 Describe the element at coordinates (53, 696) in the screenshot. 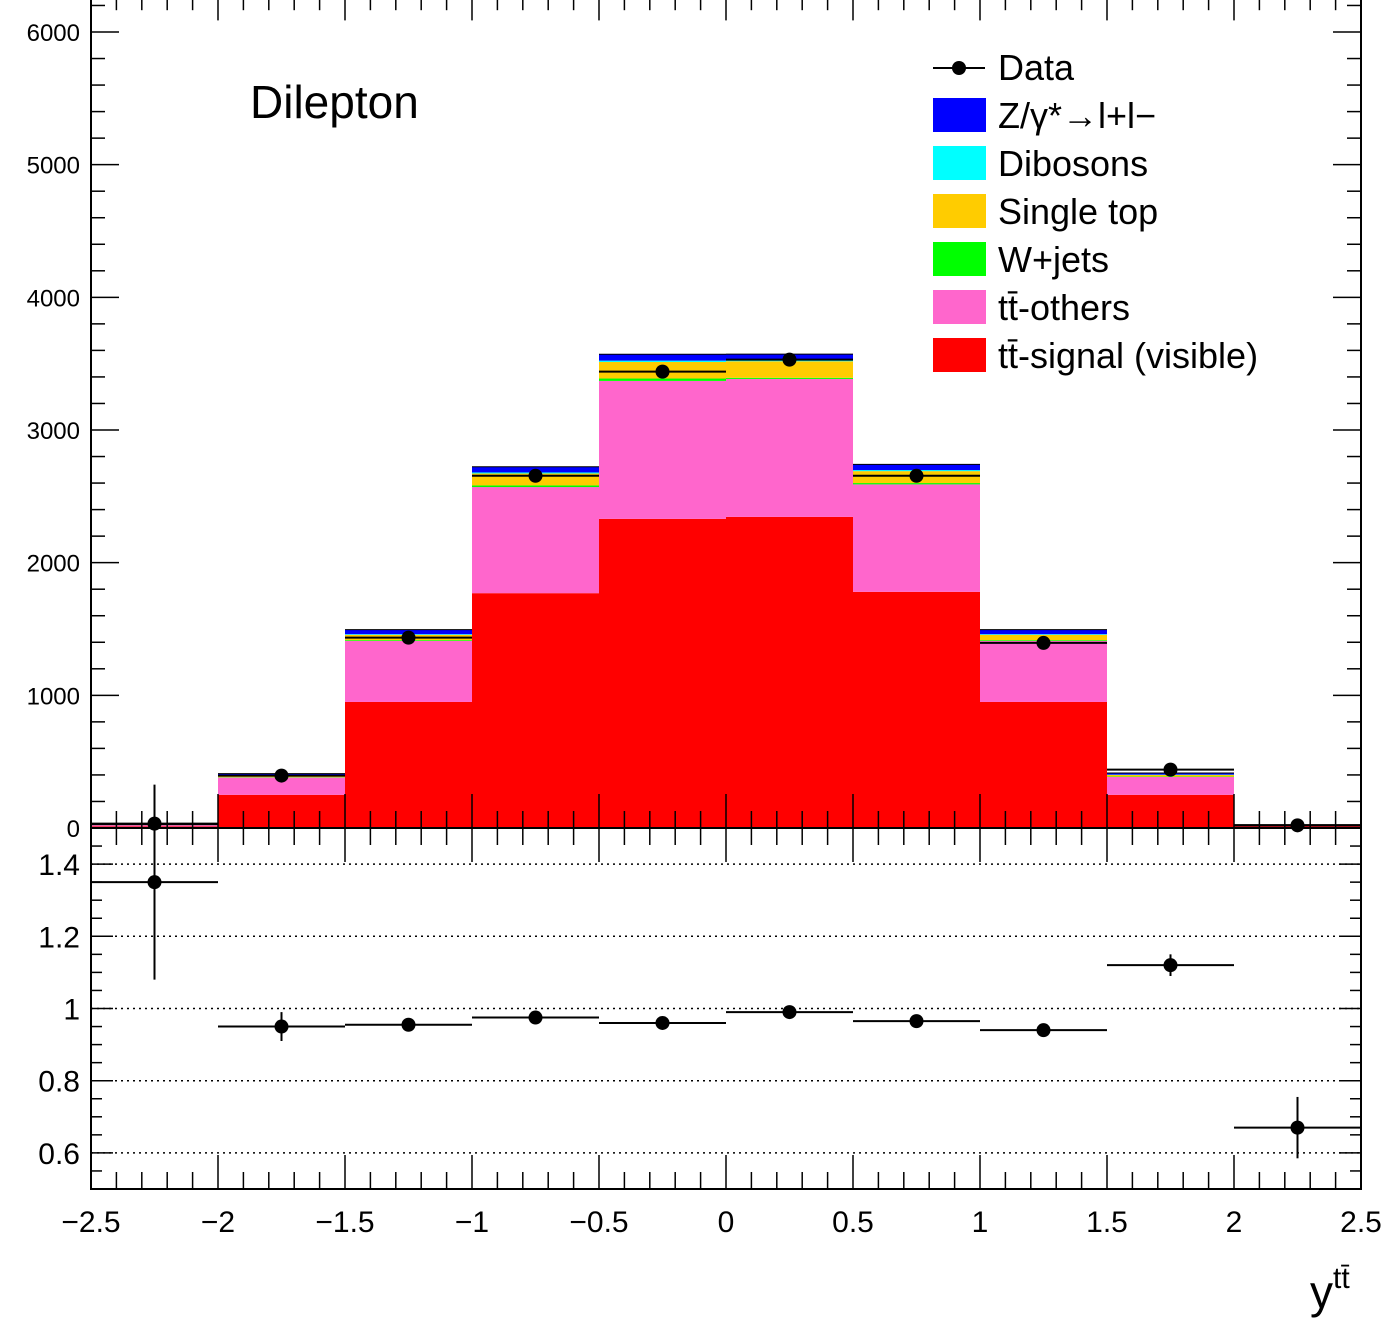

I see `upper-y-tick-label-1: 1000` at that location.